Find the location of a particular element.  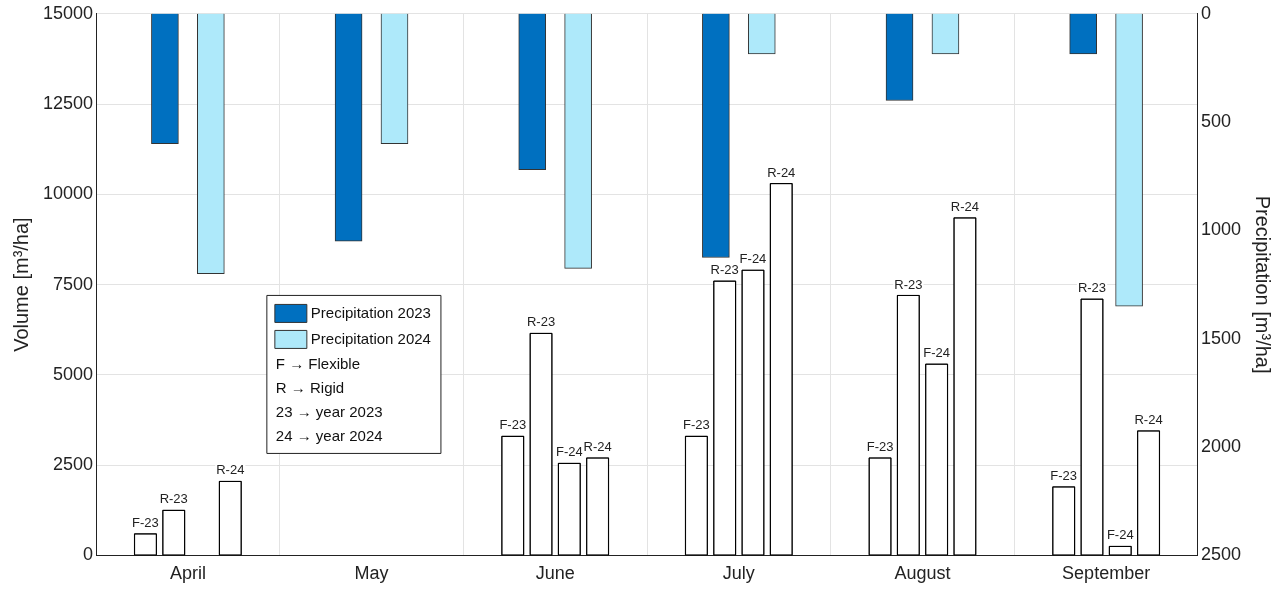

annotation: R → Rigid is located at coordinates (310, 387).